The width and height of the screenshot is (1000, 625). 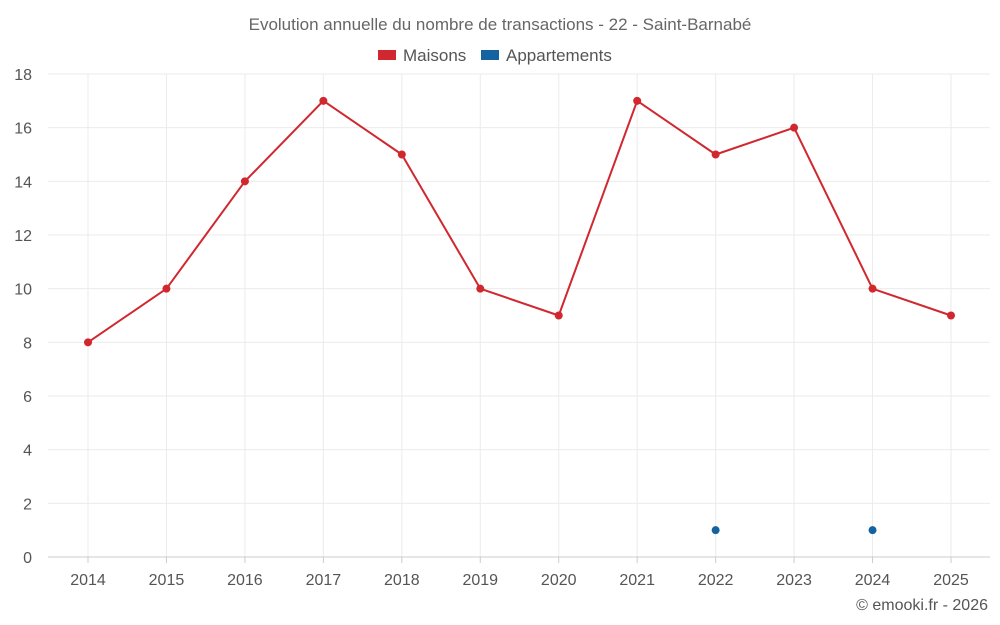 I want to click on y-tick-label: 12, so click(x=23, y=236).